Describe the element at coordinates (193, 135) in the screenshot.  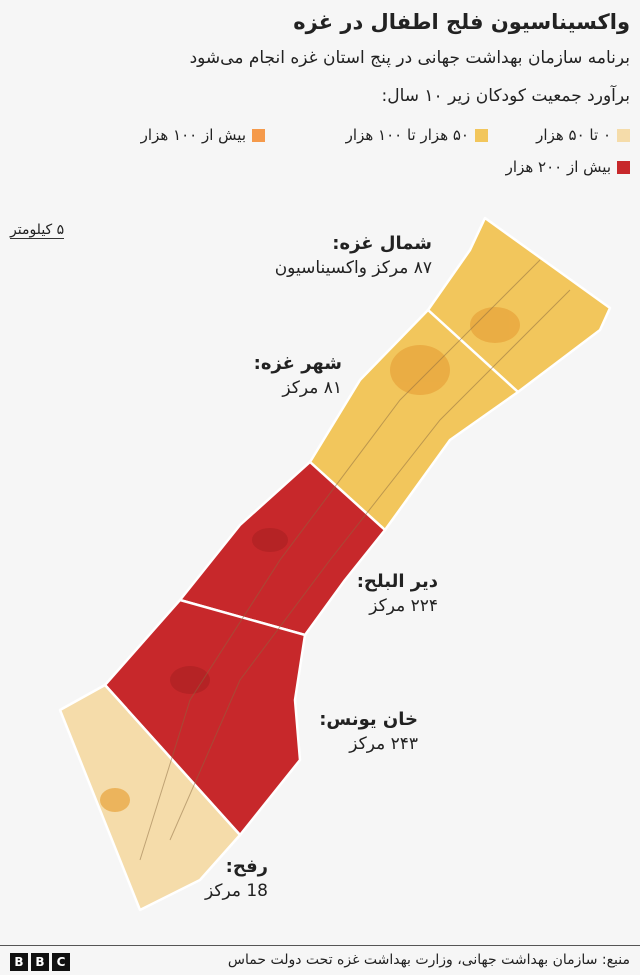
I see `legend-label: بیش از ۱۰۰ هزار` at that location.